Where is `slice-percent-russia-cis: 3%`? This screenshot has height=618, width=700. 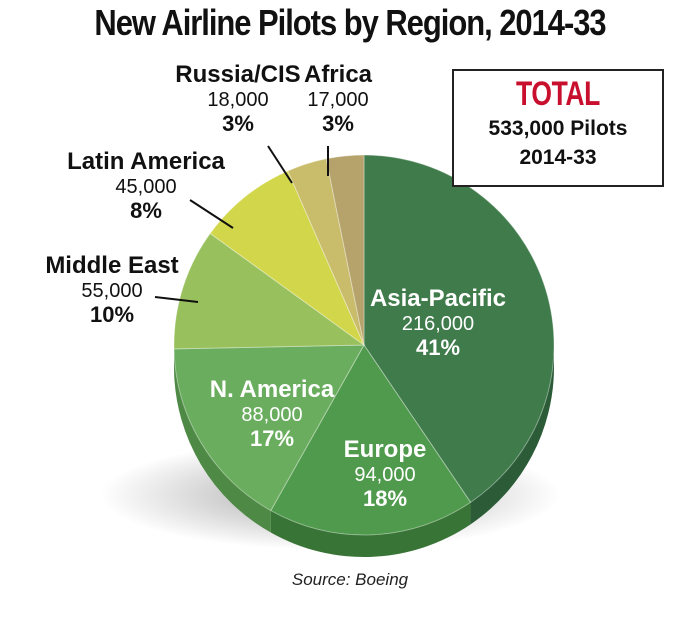 slice-percent-russia-cis: 3% is located at coordinates (238, 123).